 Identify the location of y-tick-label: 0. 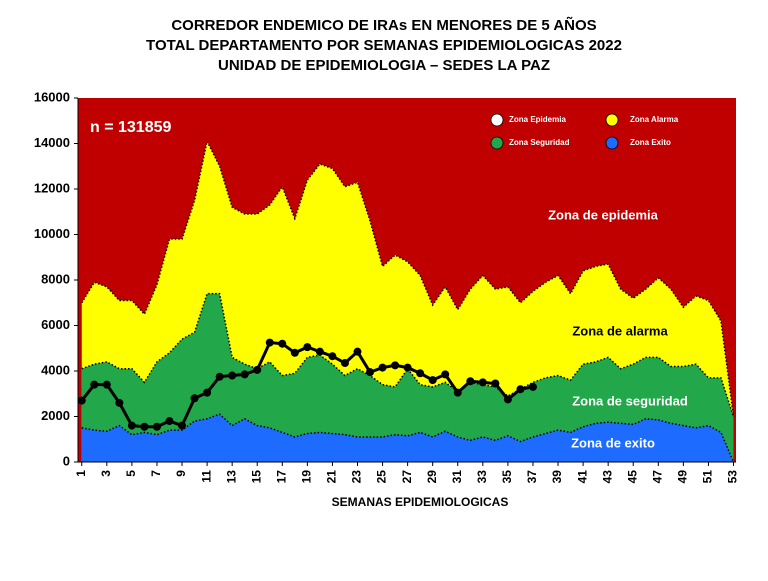
(66, 460).